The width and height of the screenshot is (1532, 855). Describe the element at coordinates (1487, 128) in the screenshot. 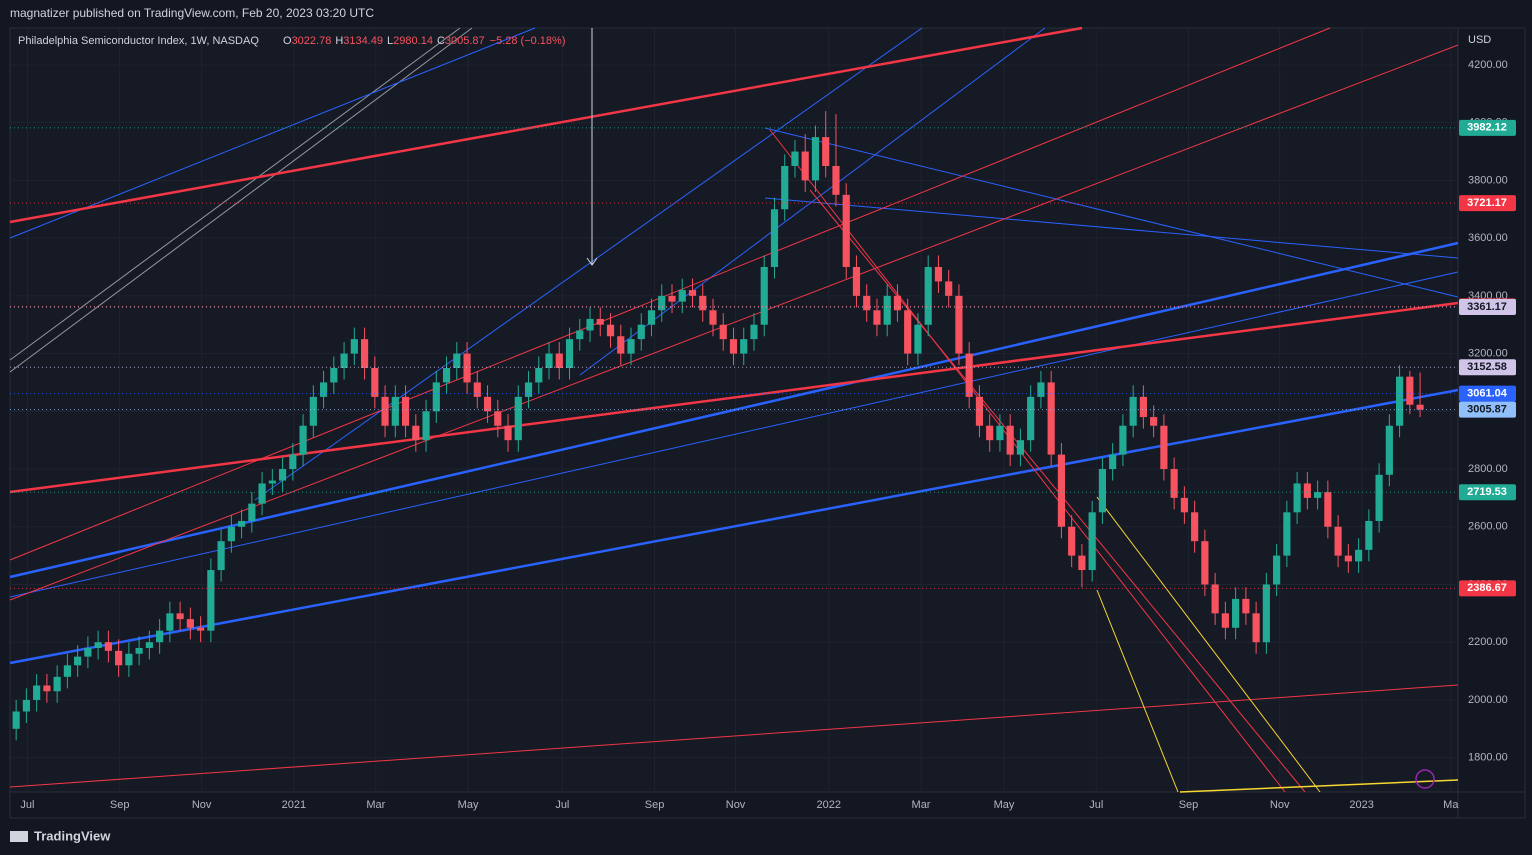

I see `price-label: 3982.12` at that location.